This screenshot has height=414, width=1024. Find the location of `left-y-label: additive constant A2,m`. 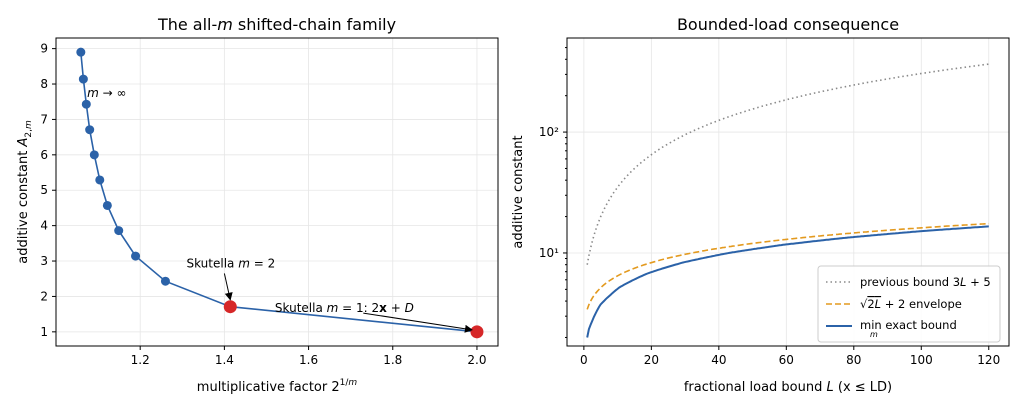

left-y-label: additive constant A2,m is located at coordinates (25, 192).